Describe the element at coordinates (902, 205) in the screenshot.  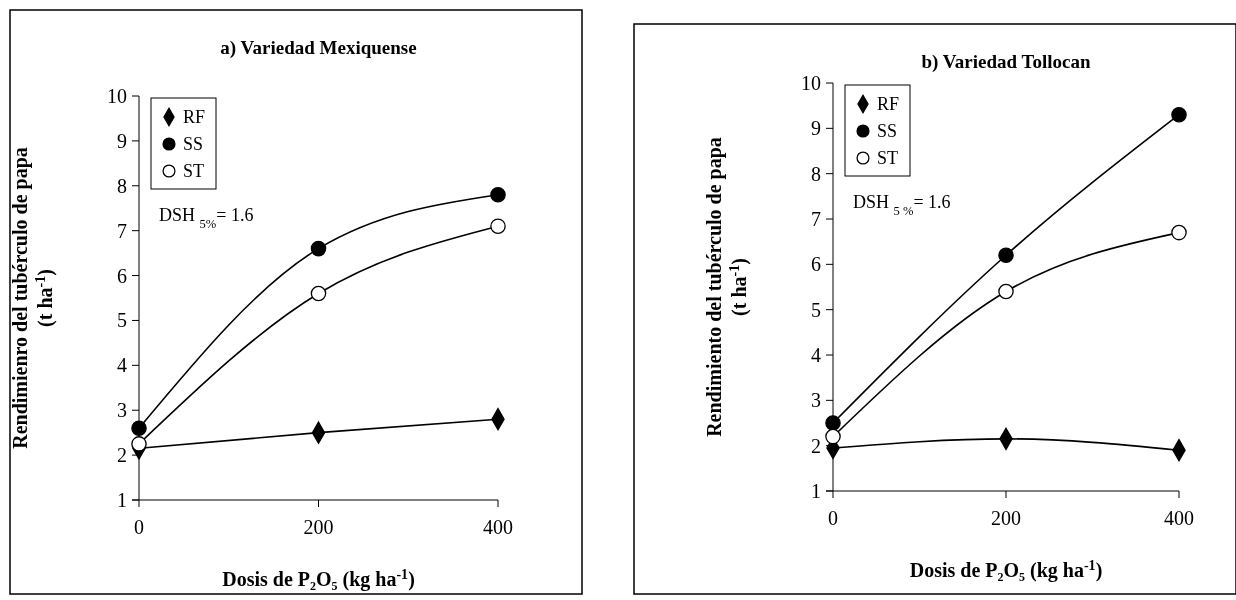
I see `annotation: DSH $_{5 %}$= 1.6` at that location.